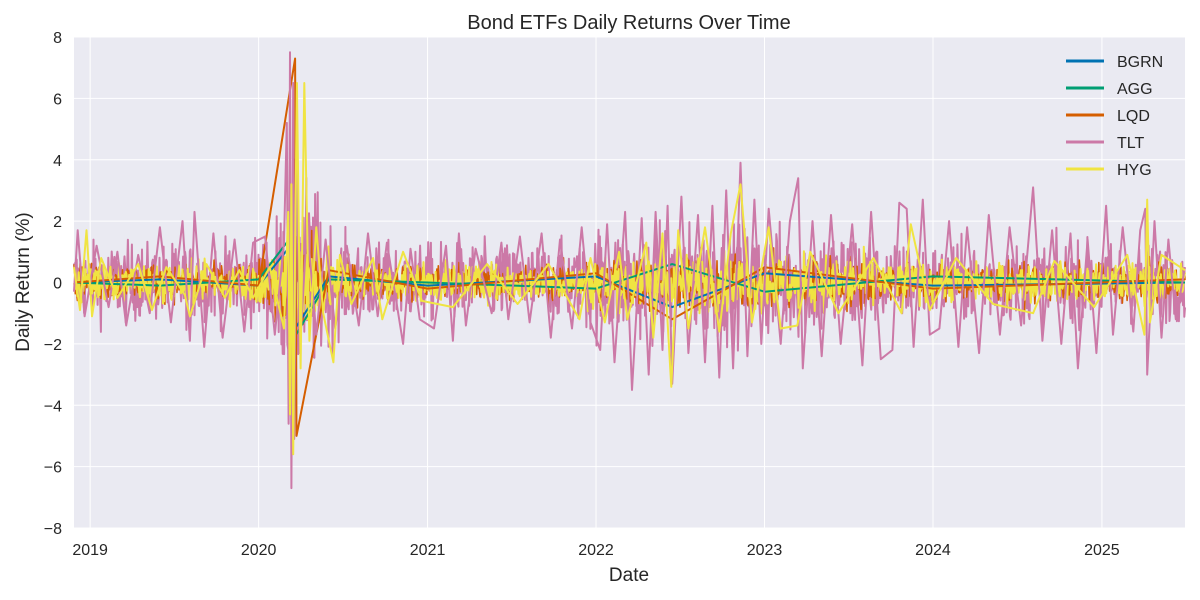 This screenshot has width=1200, height=600. I want to click on x-tick-label: 2019, so click(90, 550).